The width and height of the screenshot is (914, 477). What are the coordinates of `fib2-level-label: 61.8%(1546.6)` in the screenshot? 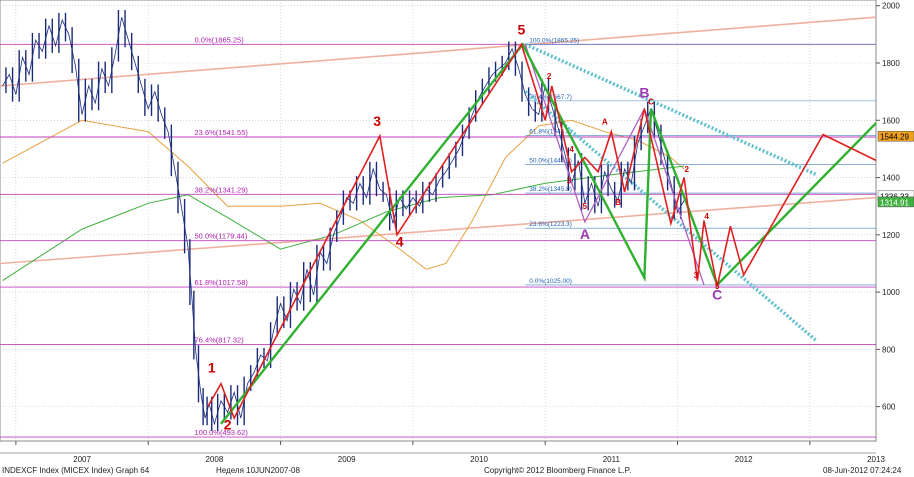 It's located at (550, 132).